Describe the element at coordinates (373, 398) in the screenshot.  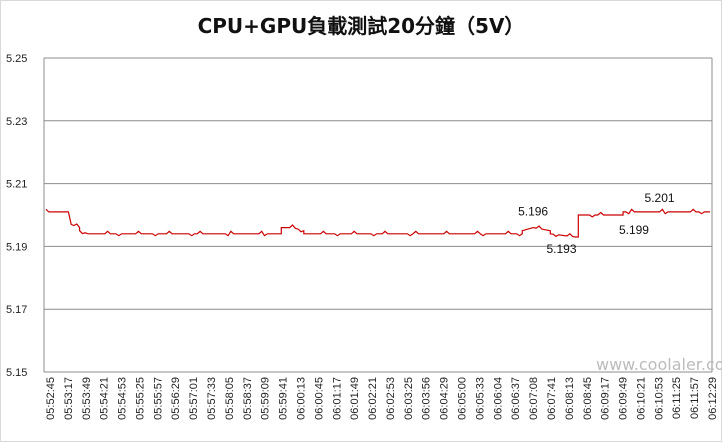
I see `x-tick-label: 06:02:21` at that location.